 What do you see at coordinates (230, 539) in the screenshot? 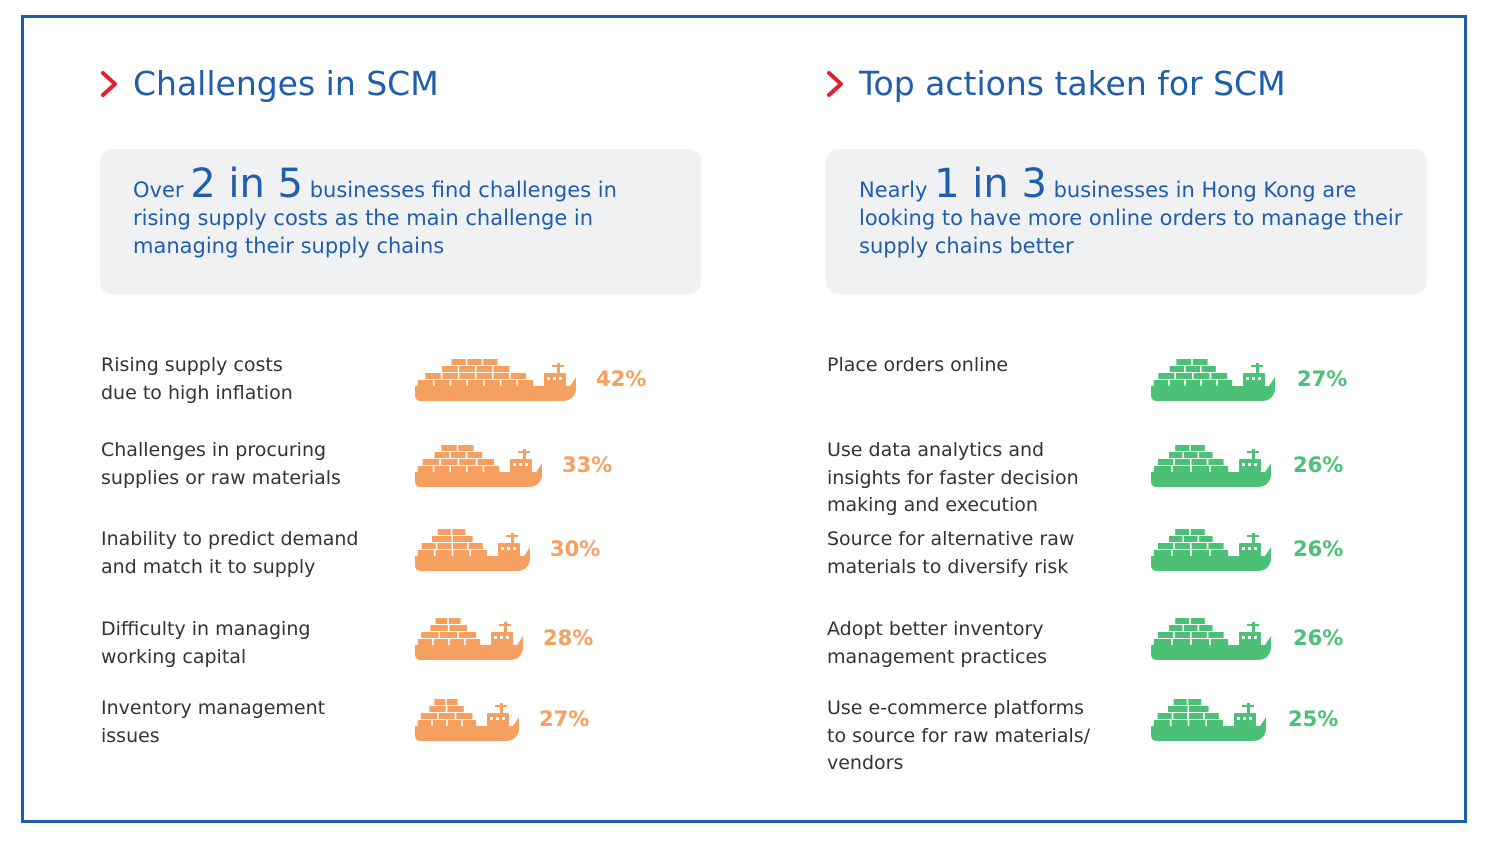
I see `category-label-line: Inability to predict demand` at bounding box center [230, 539].